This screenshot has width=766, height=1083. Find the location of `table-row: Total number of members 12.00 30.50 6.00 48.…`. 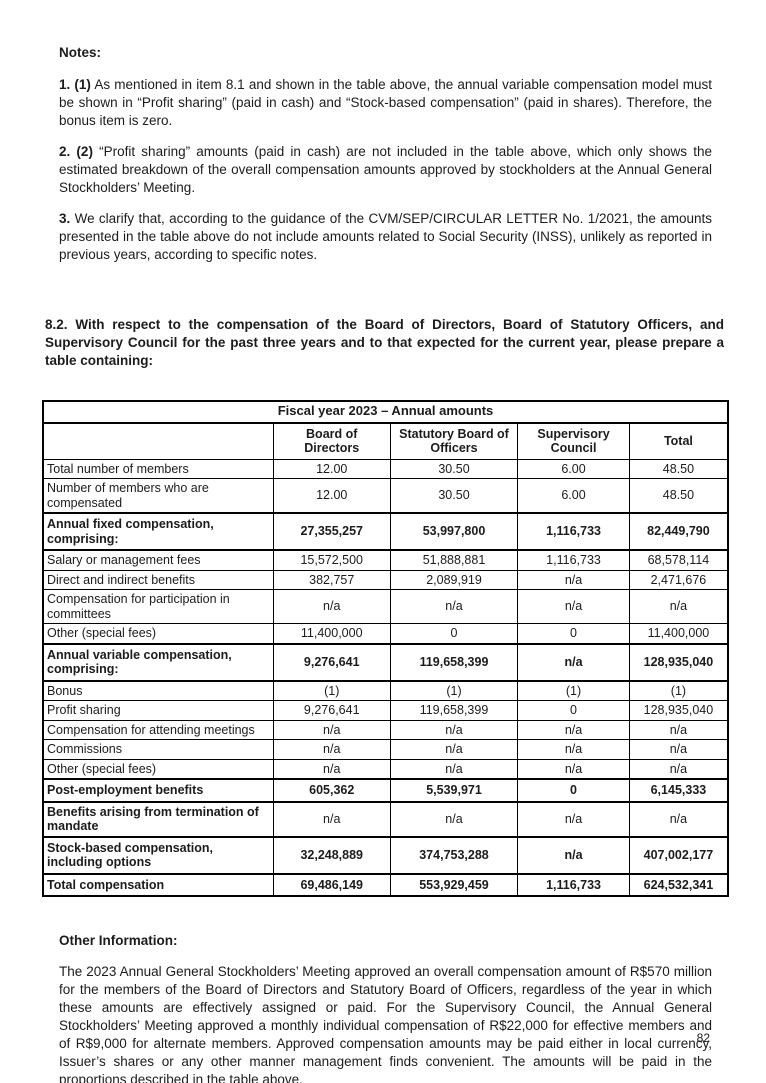

table-row: Total number of members 12.00 30.50 6.00 48.… is located at coordinates (385, 468).